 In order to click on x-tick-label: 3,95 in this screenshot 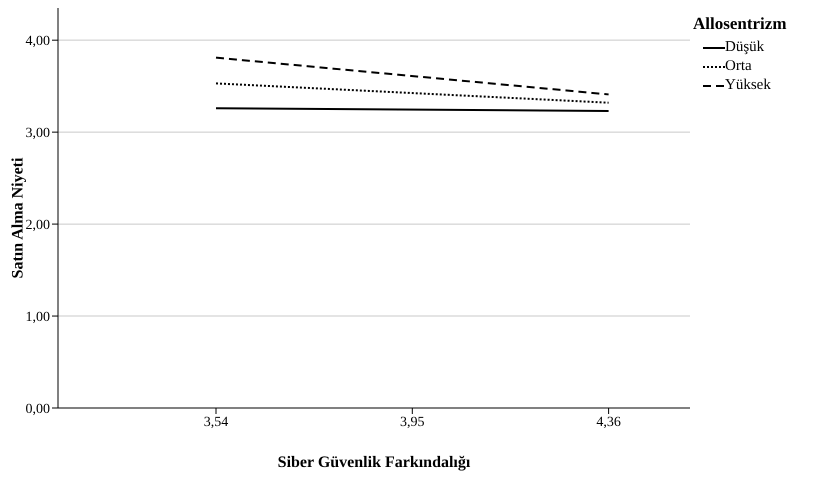, I will do `click(412, 422)`.